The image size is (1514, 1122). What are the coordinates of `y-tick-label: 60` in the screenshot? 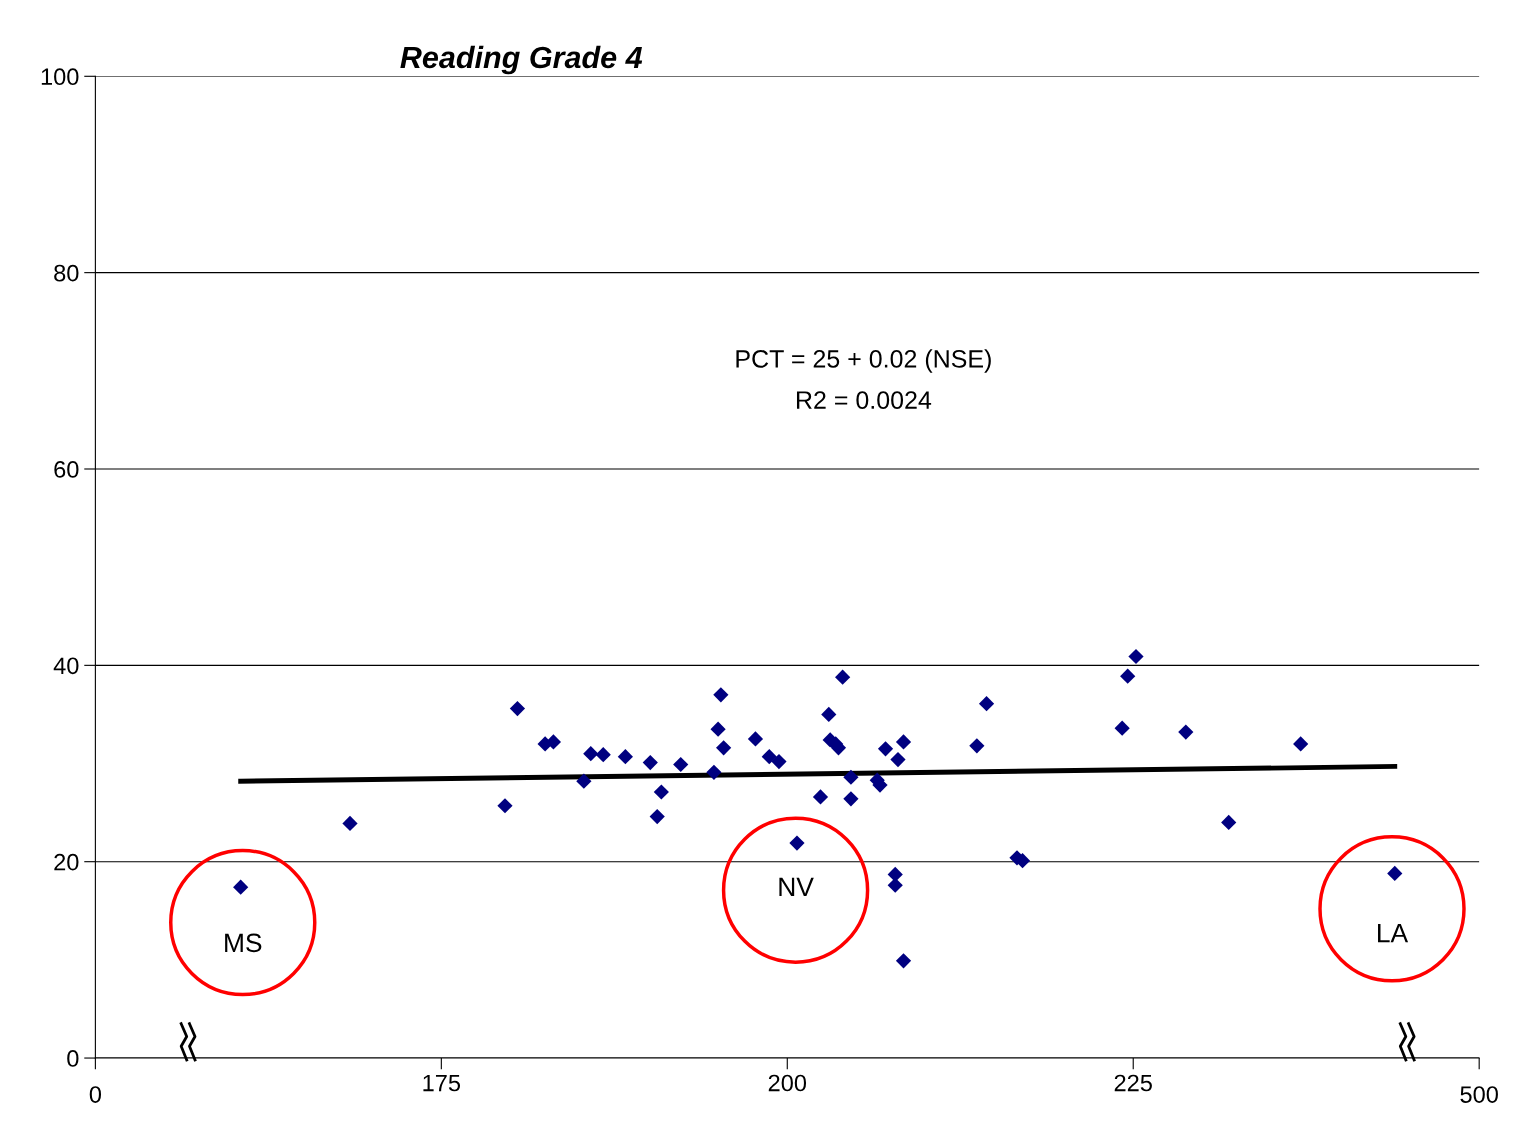 It's located at (66, 469).